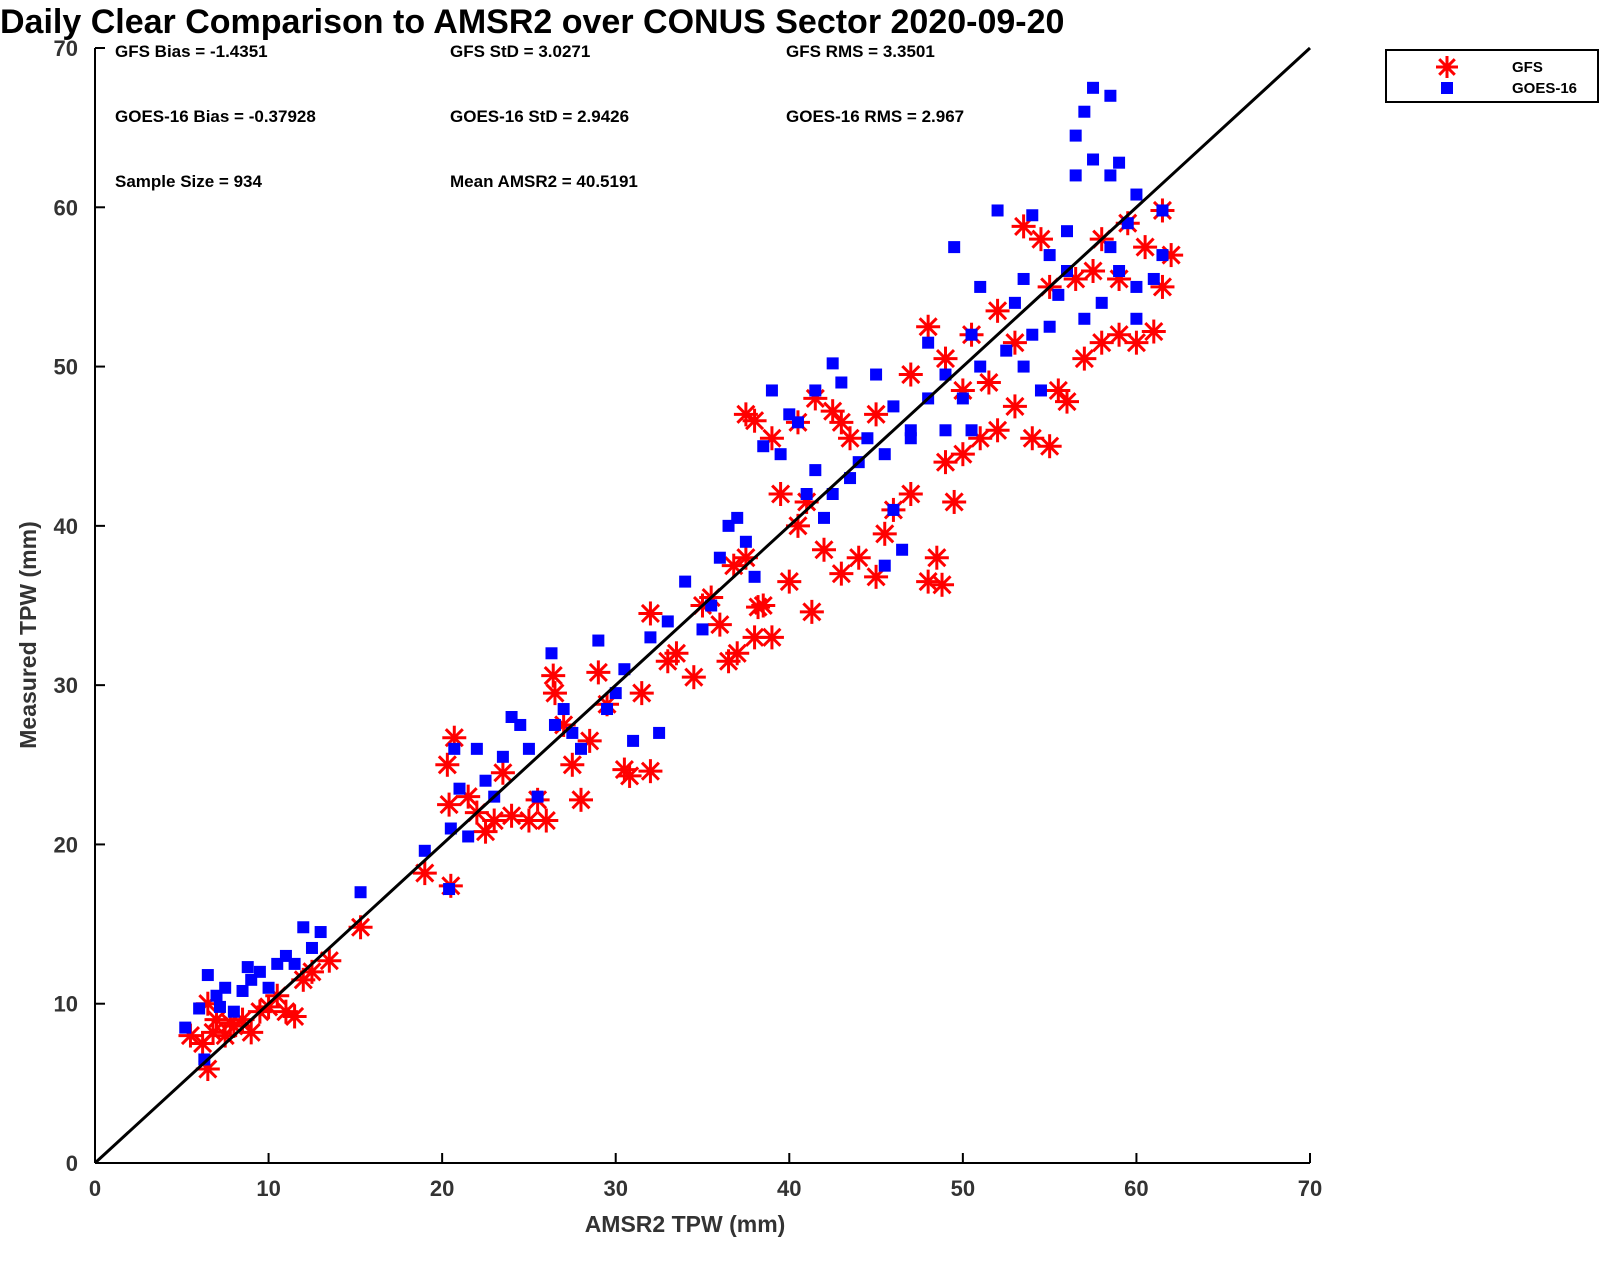 The height and width of the screenshot is (1264, 1600). What do you see at coordinates (615, 1188) in the screenshot?
I see `x-tick-label: 30` at bounding box center [615, 1188].